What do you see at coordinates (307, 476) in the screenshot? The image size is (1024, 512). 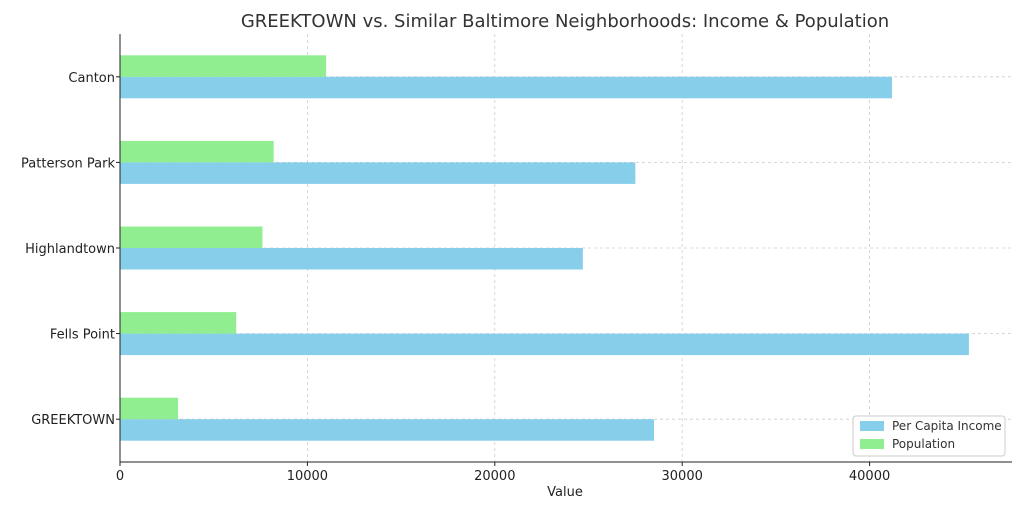 I see `x-tick-label: 10000` at bounding box center [307, 476].